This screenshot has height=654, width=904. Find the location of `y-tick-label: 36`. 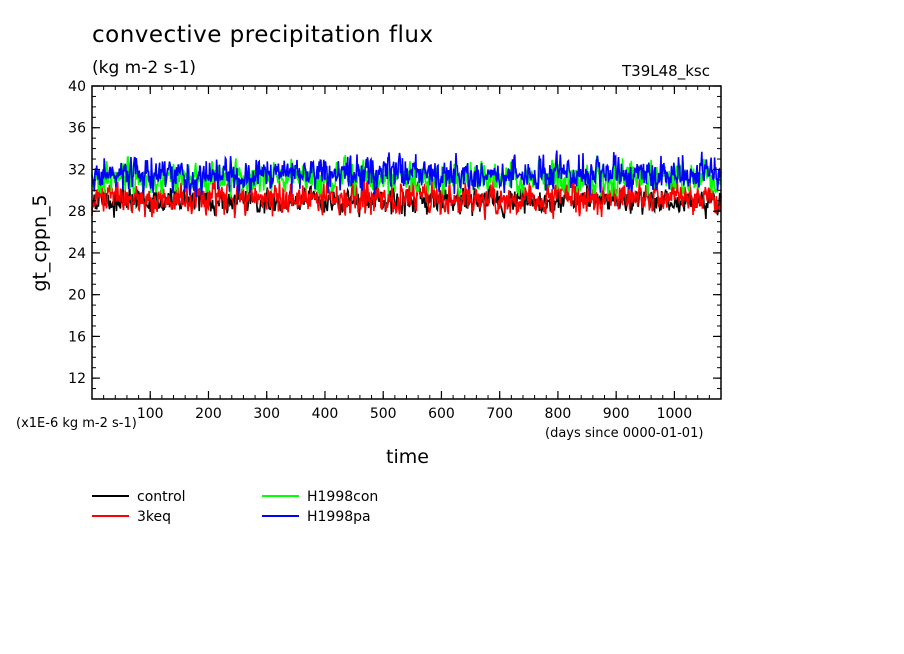

y-tick-label: 36 is located at coordinates (77, 129).